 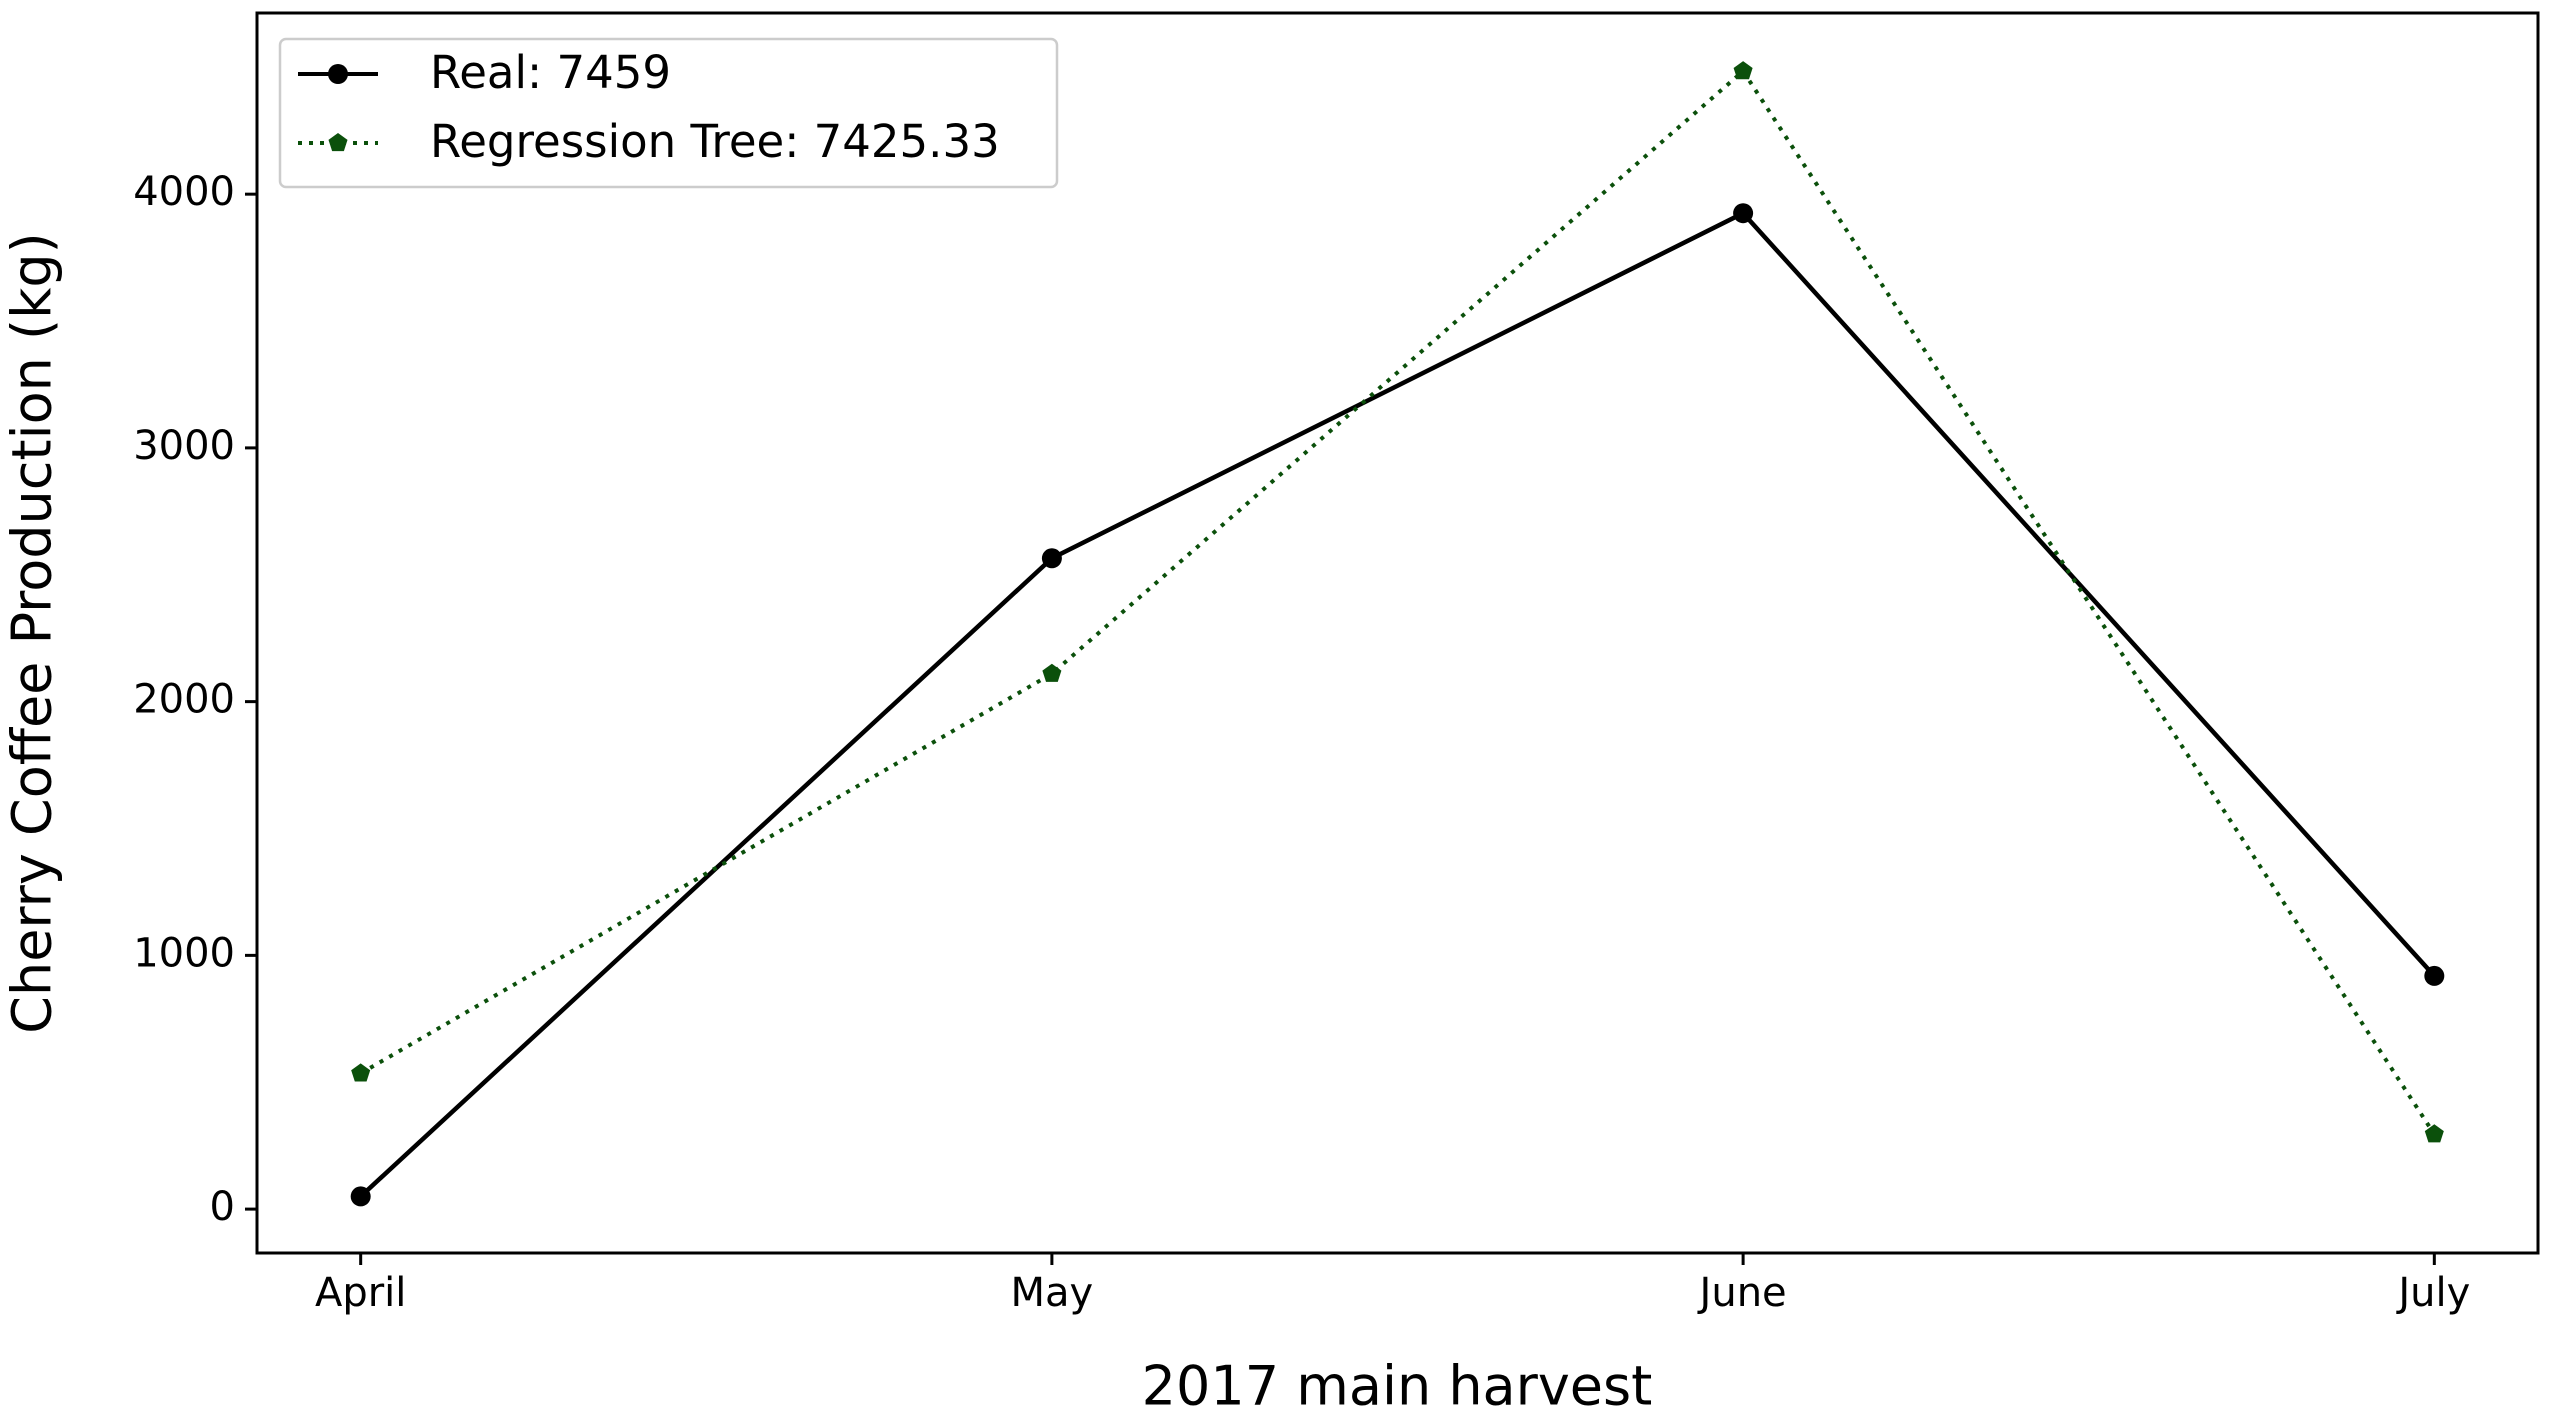 I want to click on y-axis-label: Cherry Coffee Production (kg), so click(x=32, y=632).